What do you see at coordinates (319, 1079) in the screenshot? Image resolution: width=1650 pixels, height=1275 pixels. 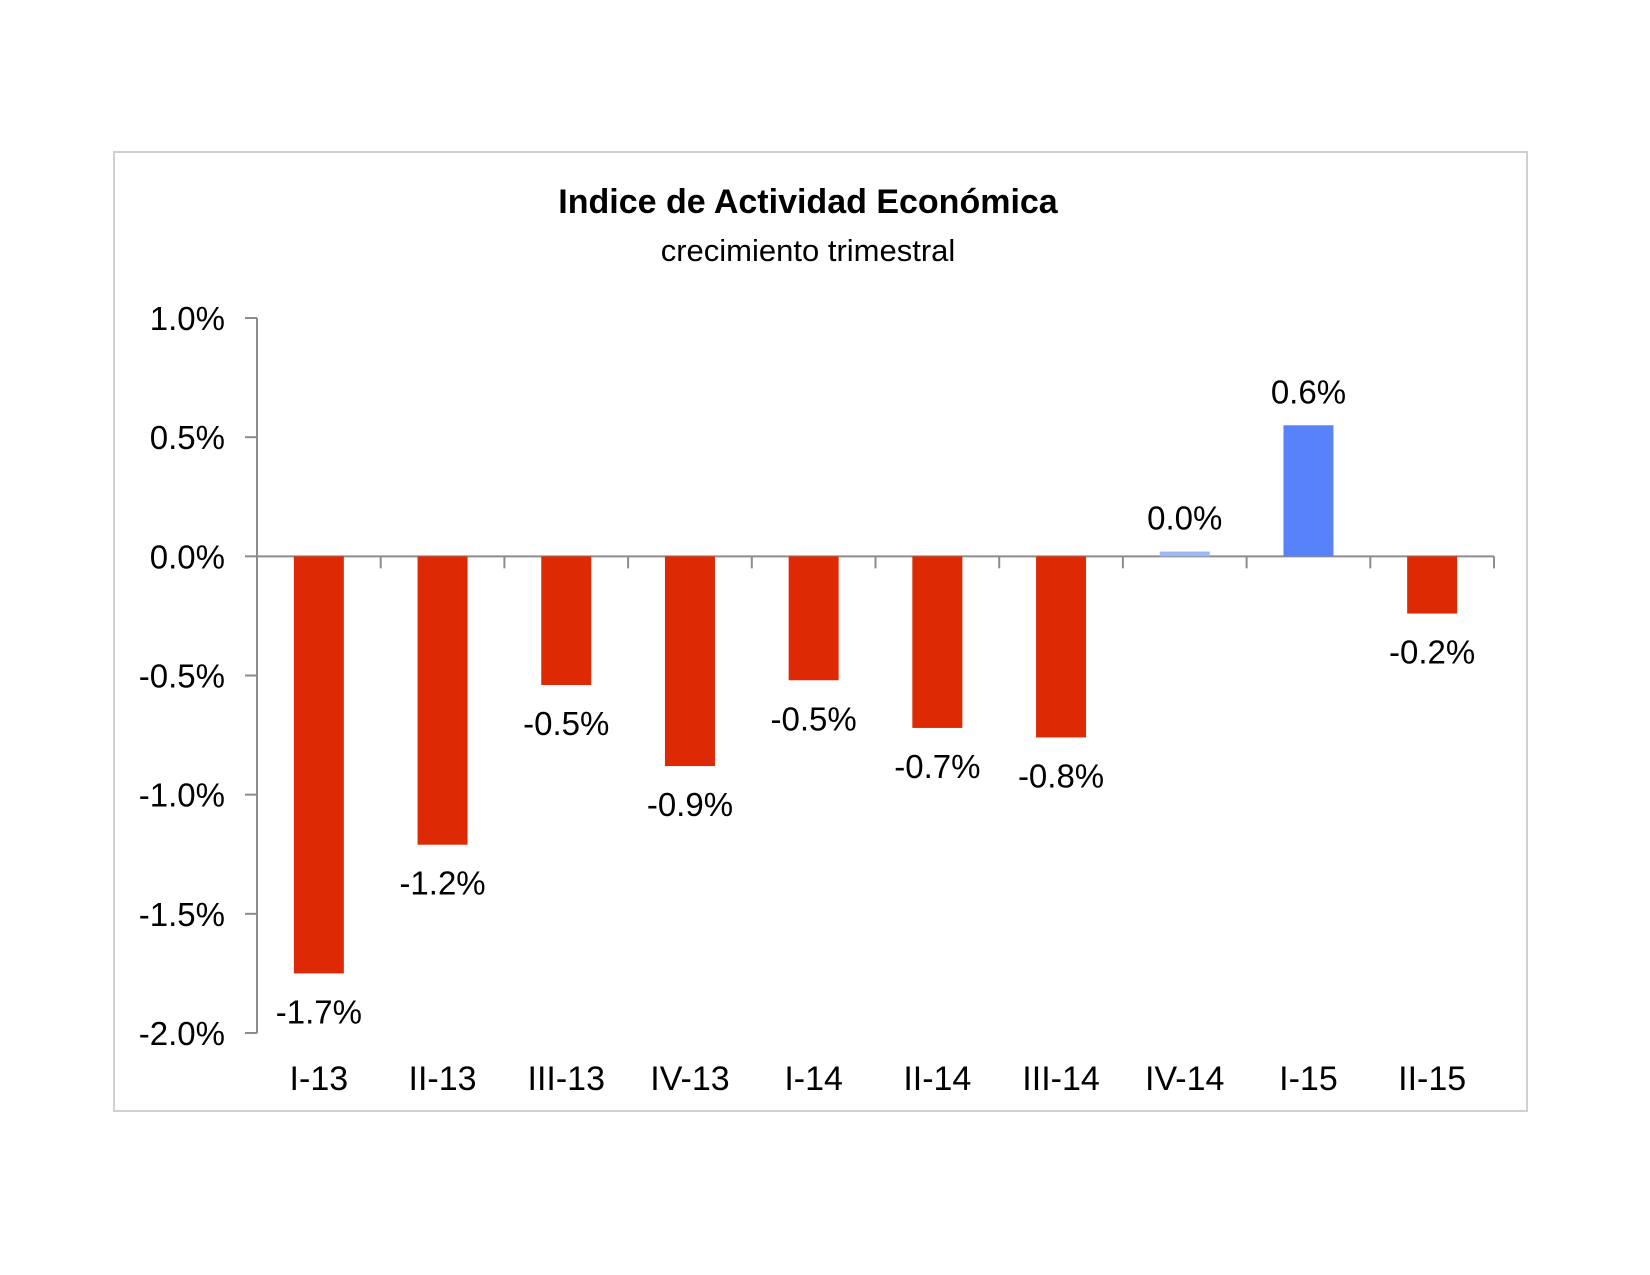 I see `x-tick-label-I-13: I-13` at bounding box center [319, 1079].